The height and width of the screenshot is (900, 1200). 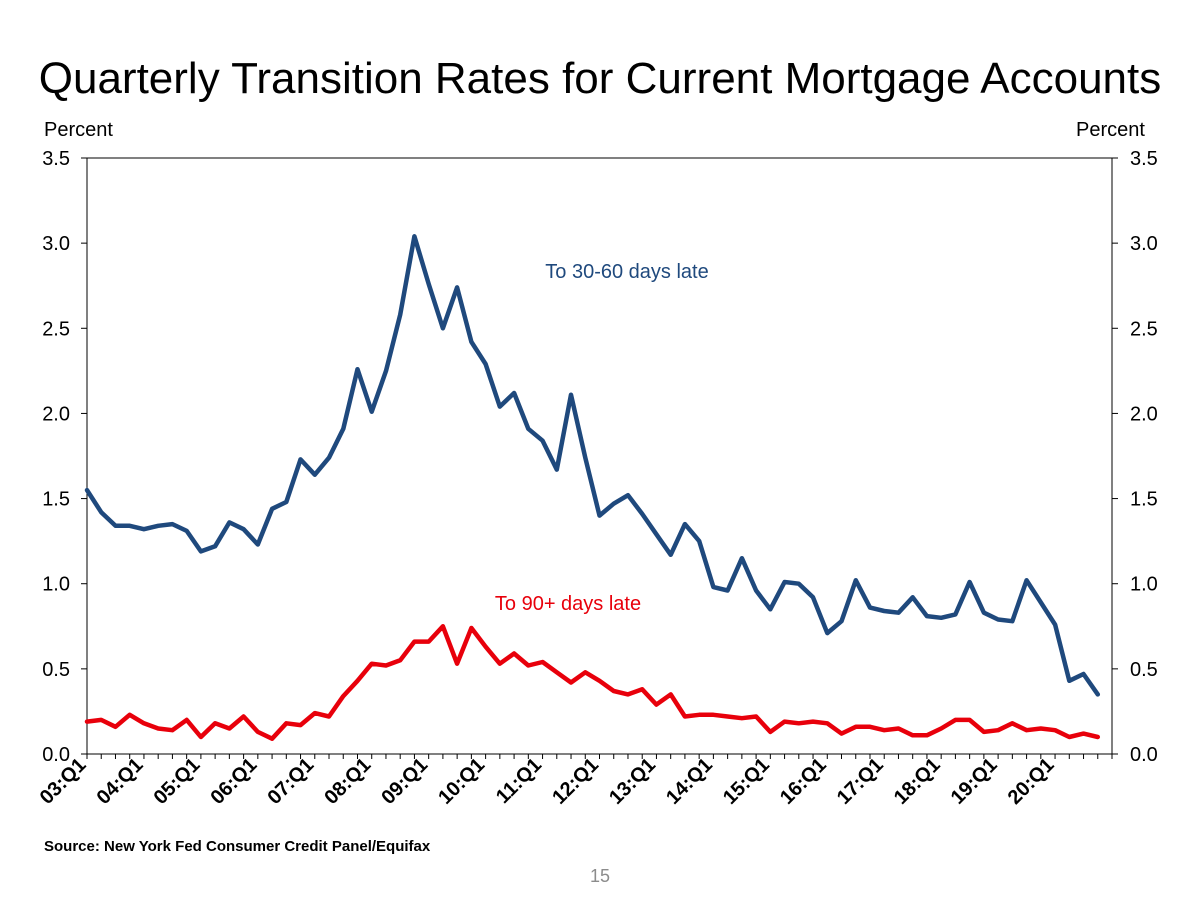 What do you see at coordinates (1144, 585) in the screenshot?
I see `y-tick-label-right: 1.0` at bounding box center [1144, 585].